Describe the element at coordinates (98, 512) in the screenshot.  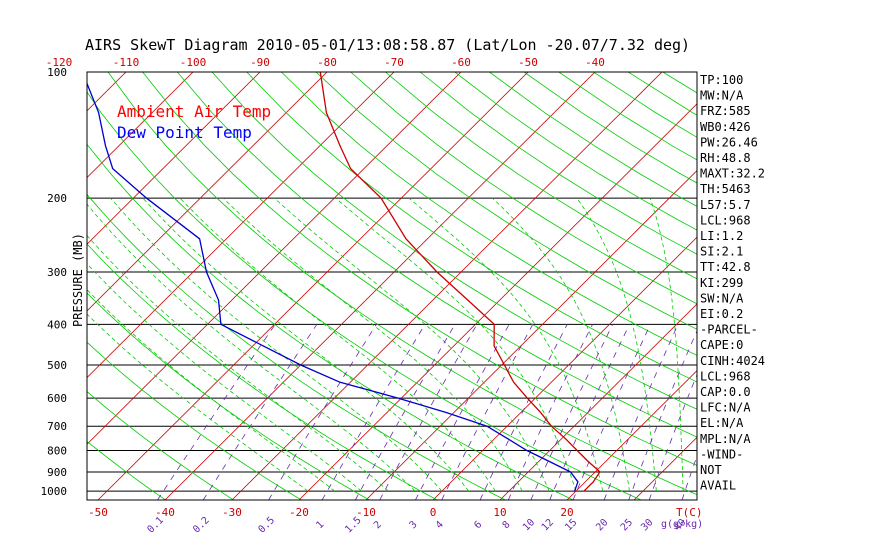
I see `bottom-temp-tick-label: -50` at that location.